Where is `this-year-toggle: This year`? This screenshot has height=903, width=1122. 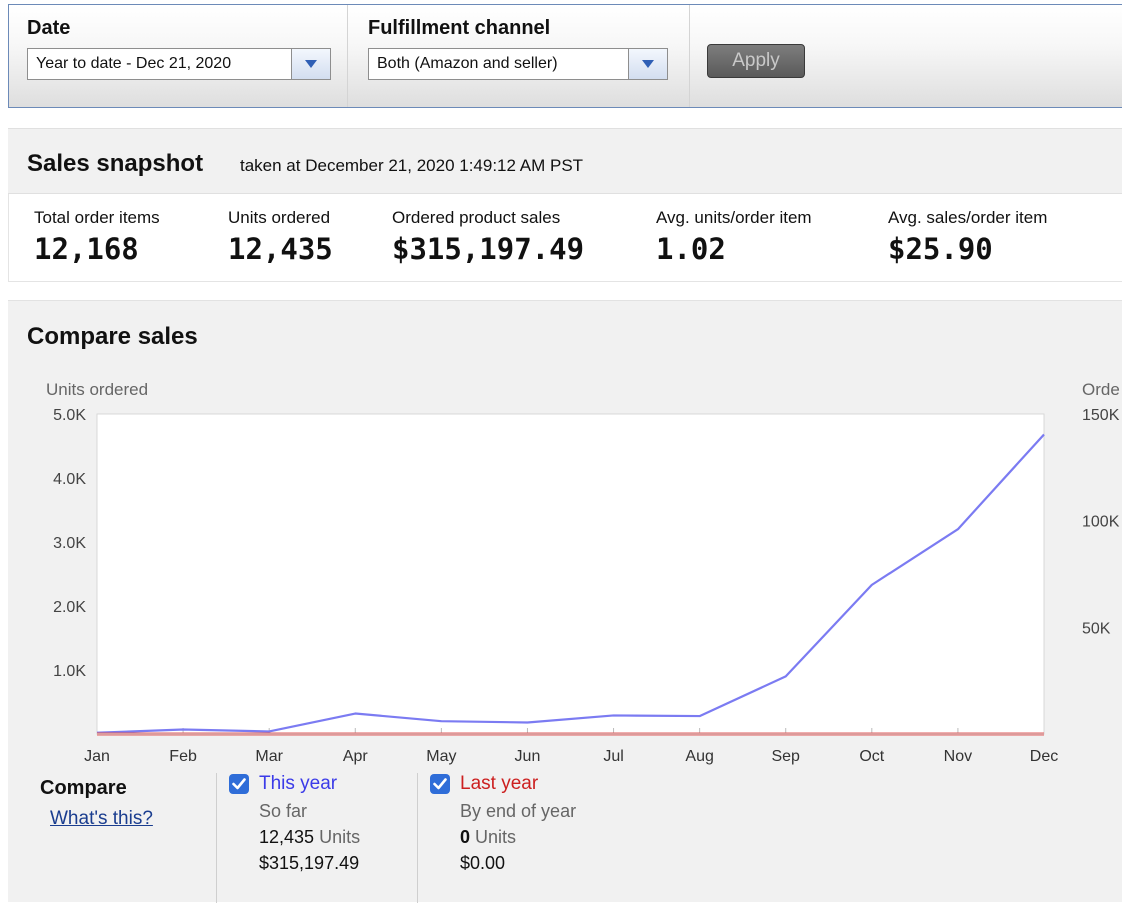 this-year-toggle: This year is located at coordinates (322, 784).